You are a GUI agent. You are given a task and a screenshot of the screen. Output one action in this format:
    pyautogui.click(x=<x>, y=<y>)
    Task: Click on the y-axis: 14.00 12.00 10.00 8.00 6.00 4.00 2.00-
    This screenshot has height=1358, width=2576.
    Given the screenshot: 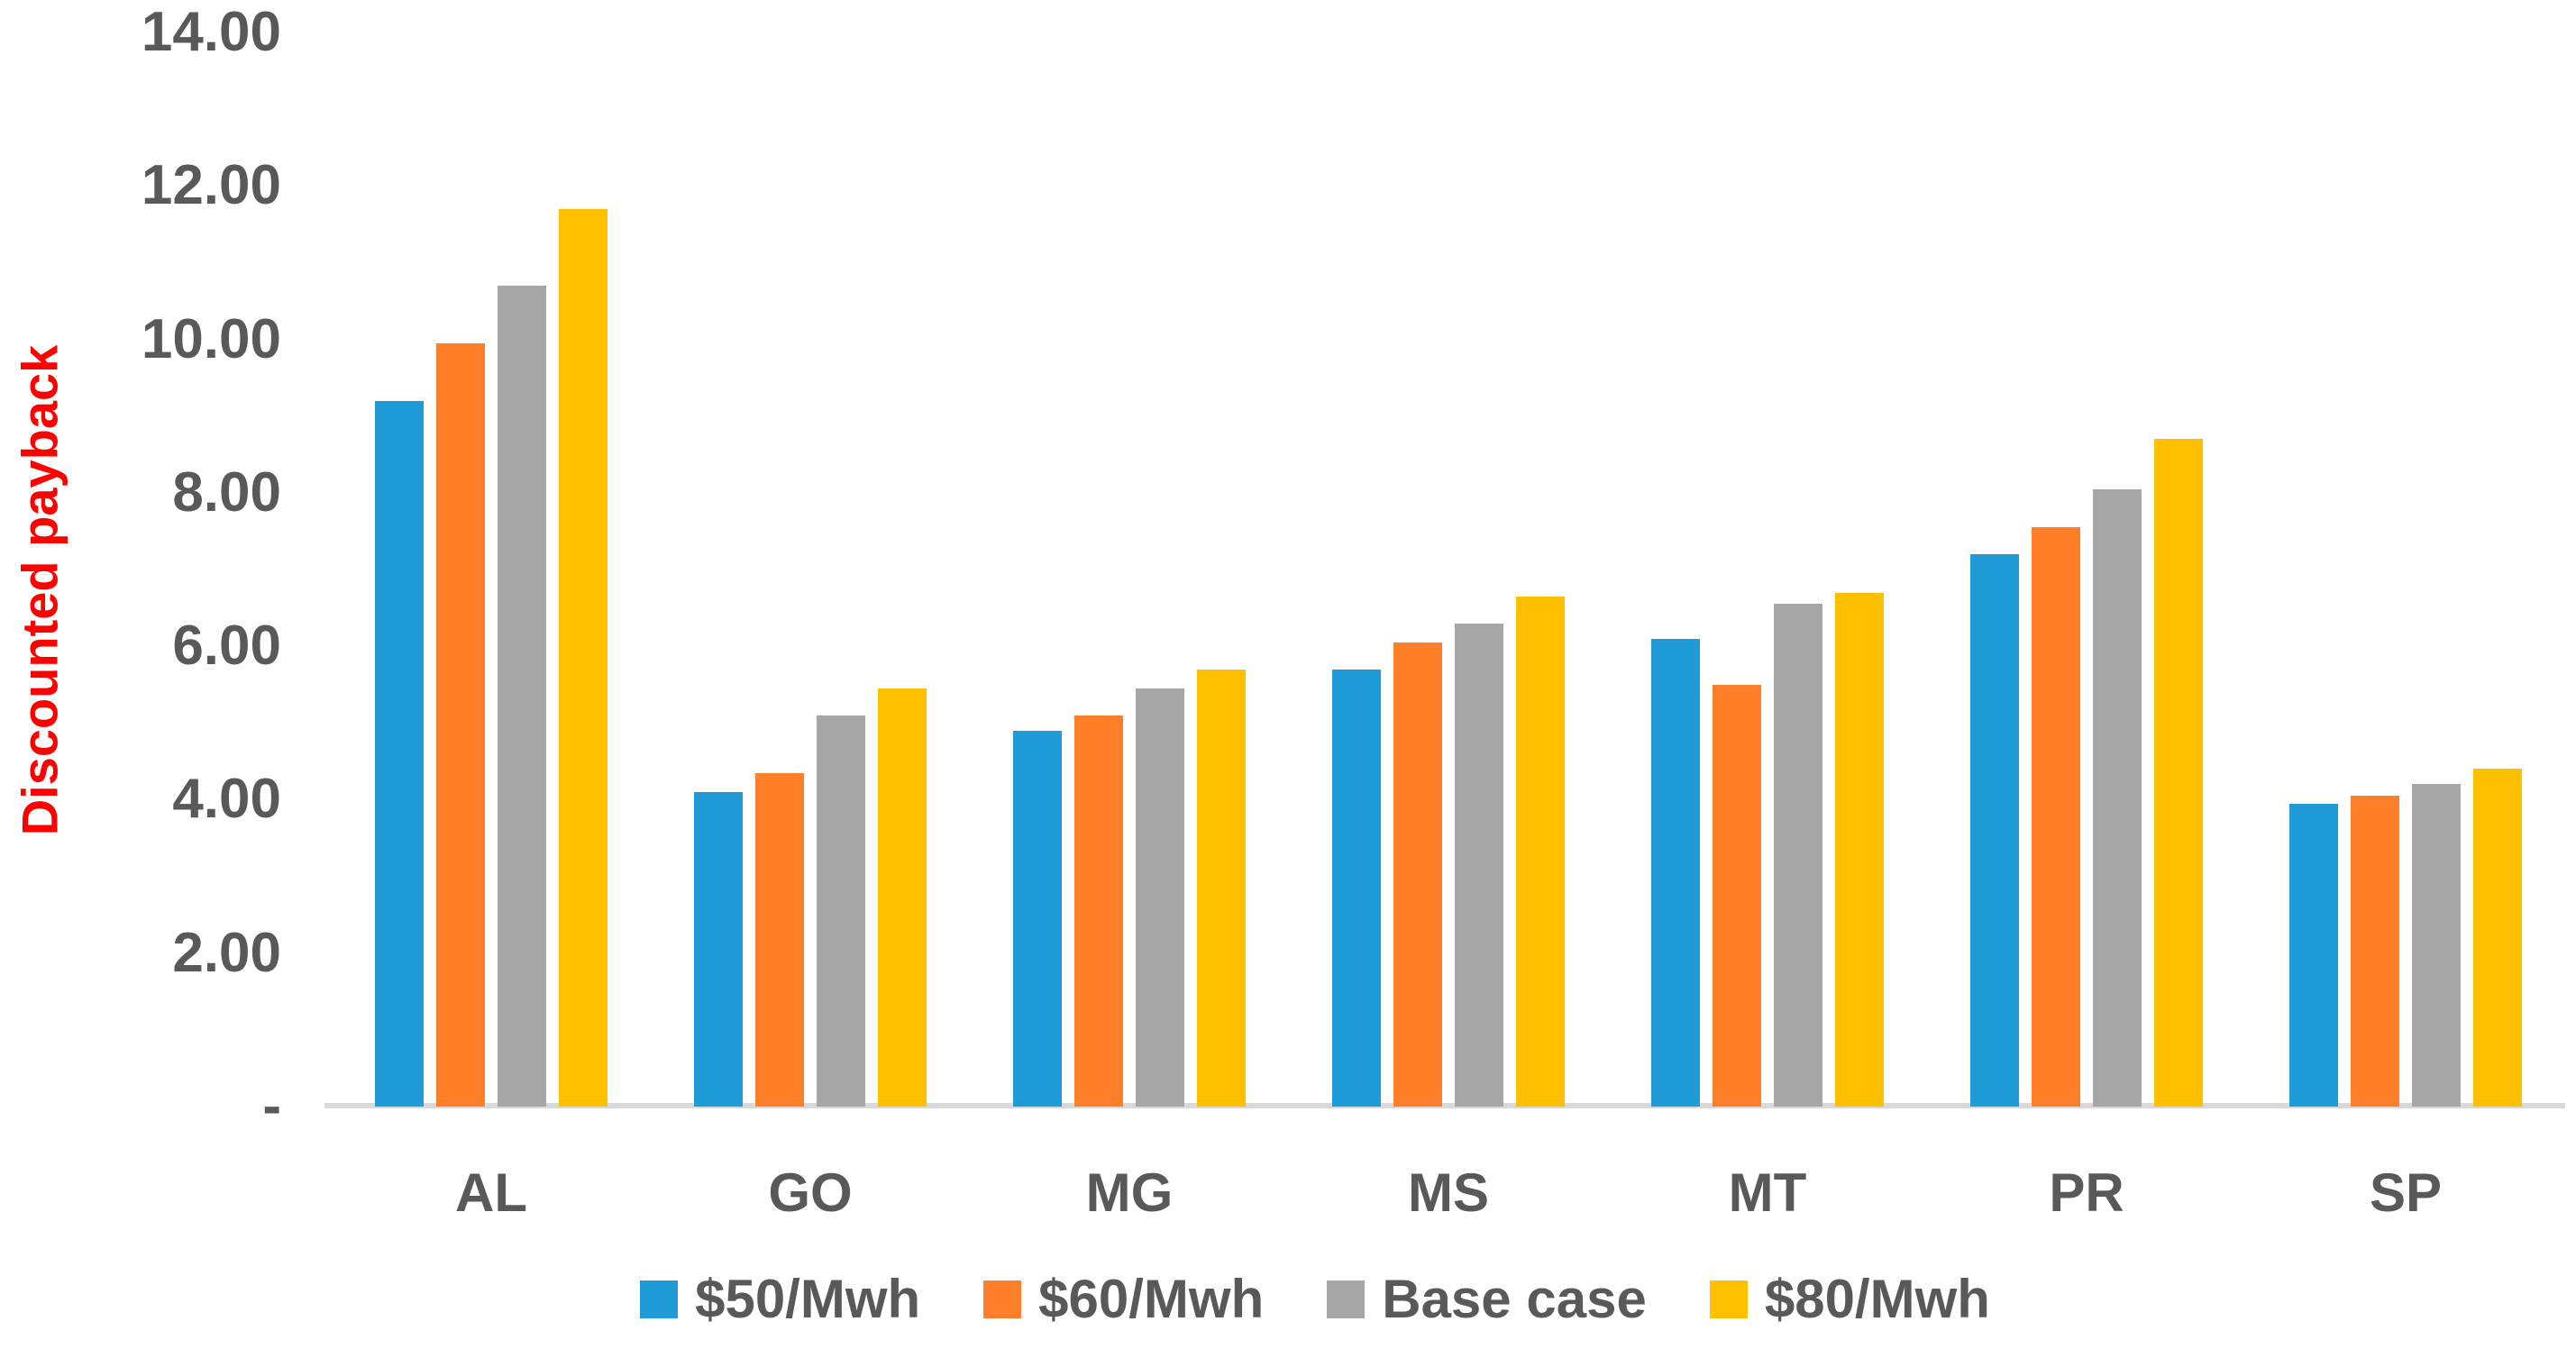 What is the action you would take?
    pyautogui.click(x=140, y=570)
    